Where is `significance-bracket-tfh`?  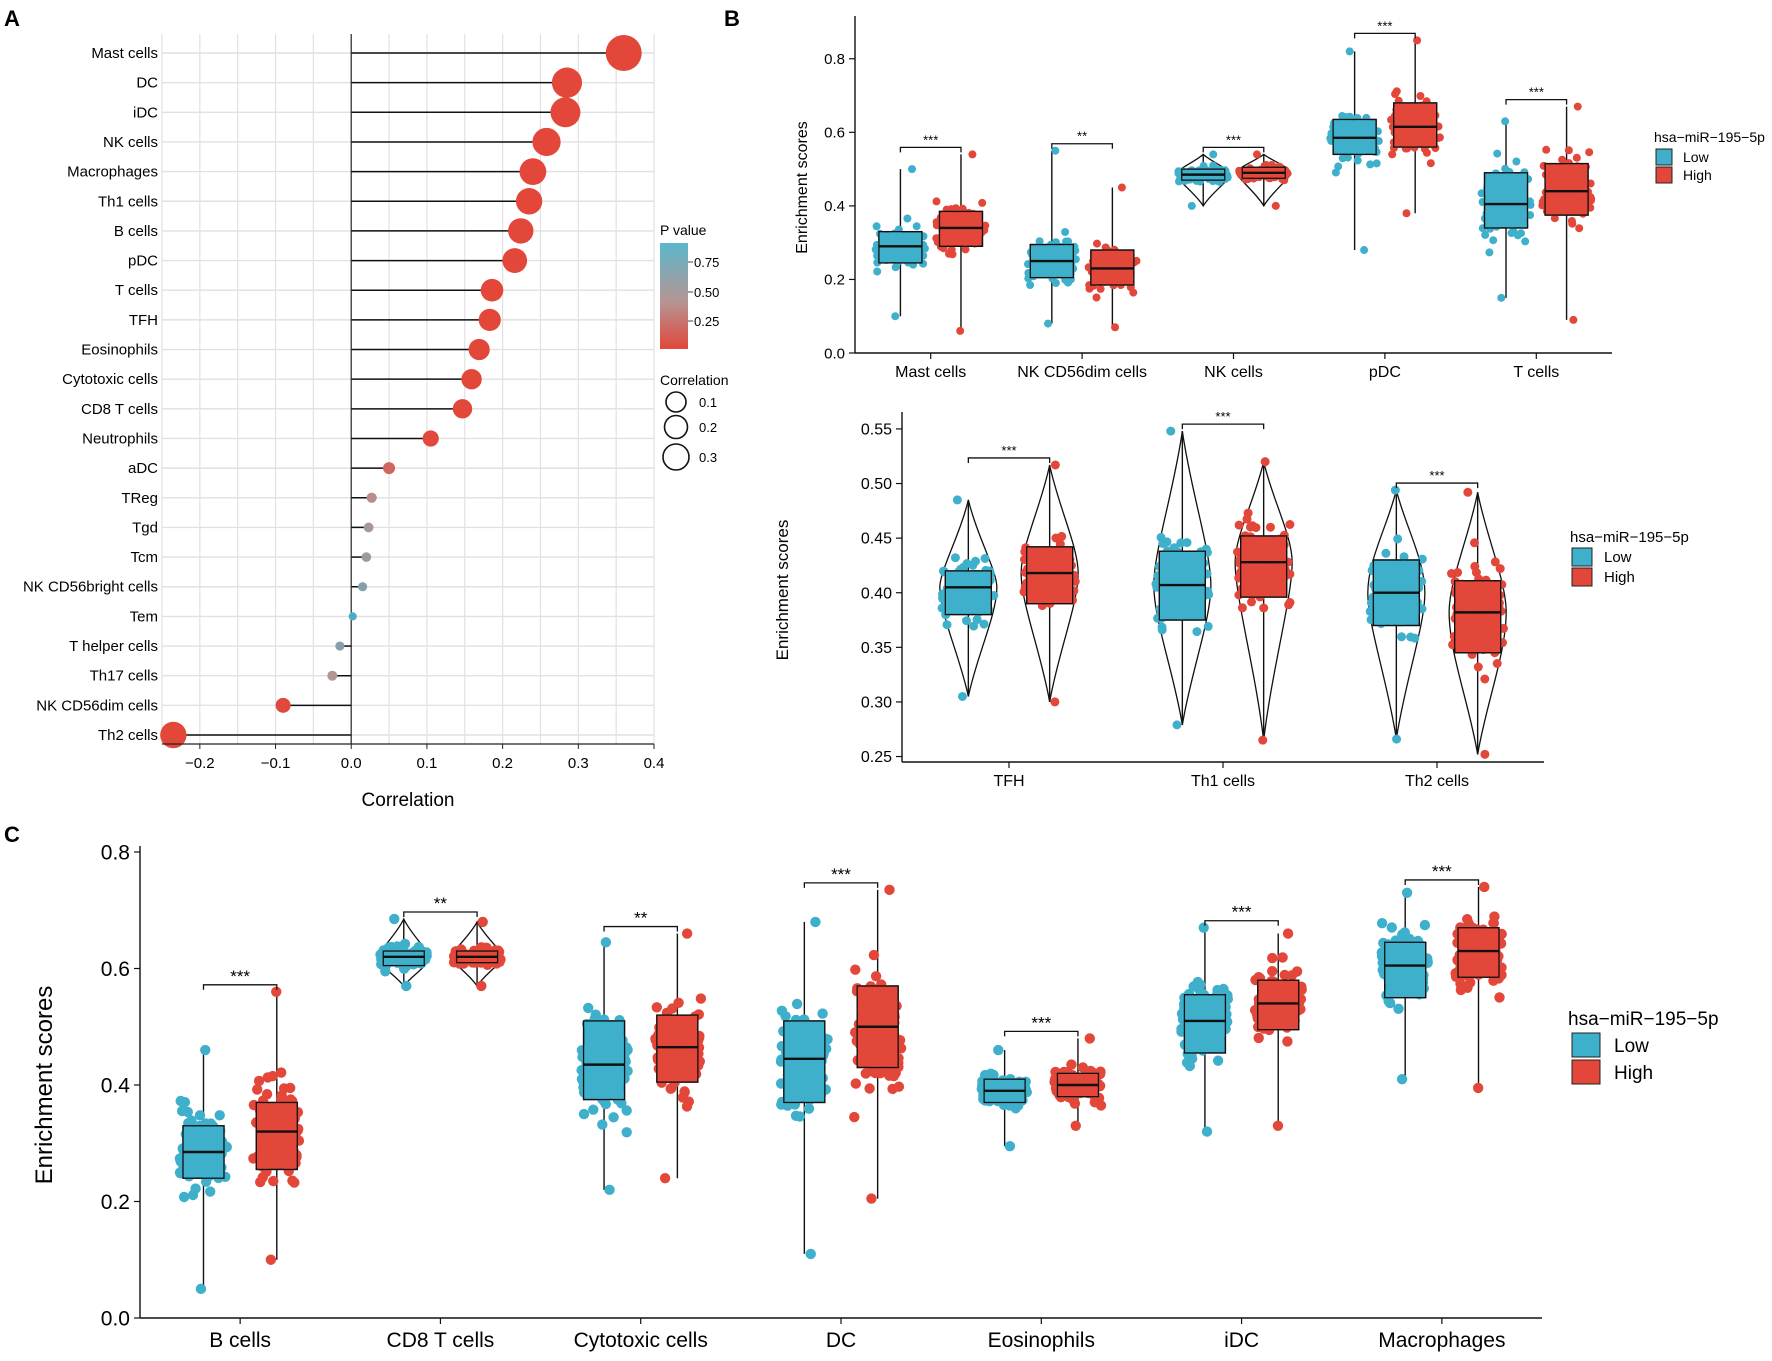
significance-bracket-tfh is located at coordinates (1009, 460).